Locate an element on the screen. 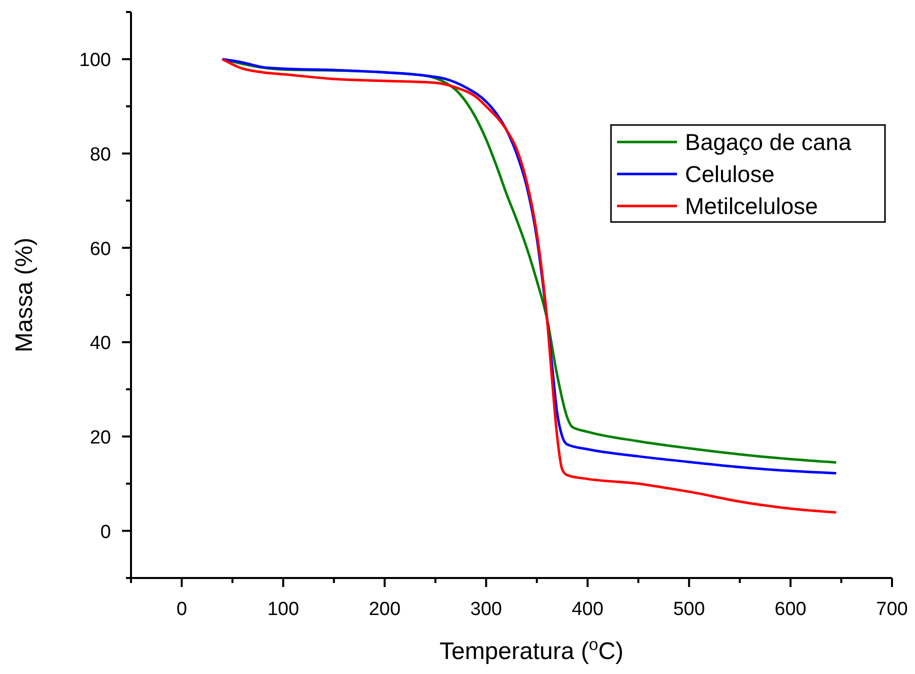 The image size is (915, 674). x-tick-label: 500 is located at coordinates (689, 609).